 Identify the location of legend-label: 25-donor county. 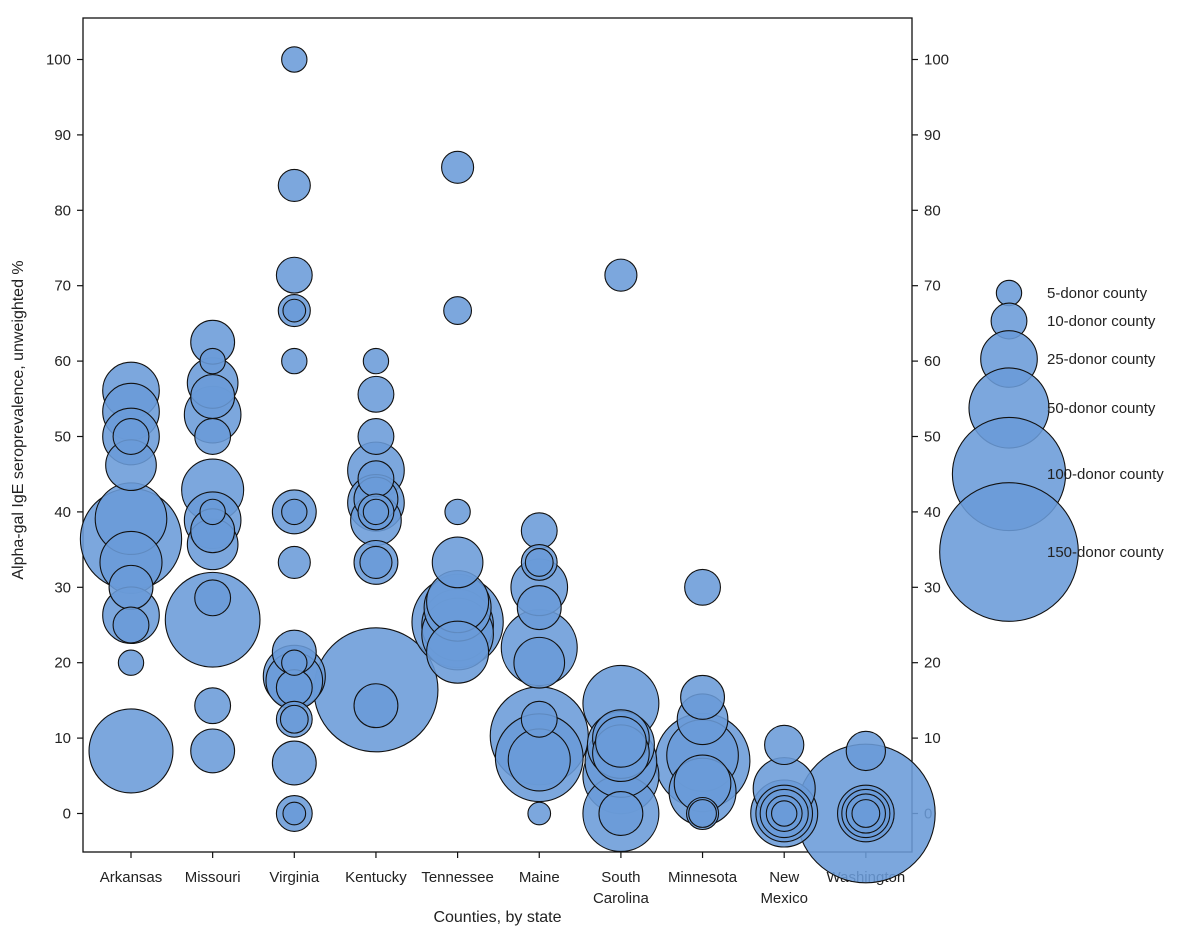
(1101, 359).